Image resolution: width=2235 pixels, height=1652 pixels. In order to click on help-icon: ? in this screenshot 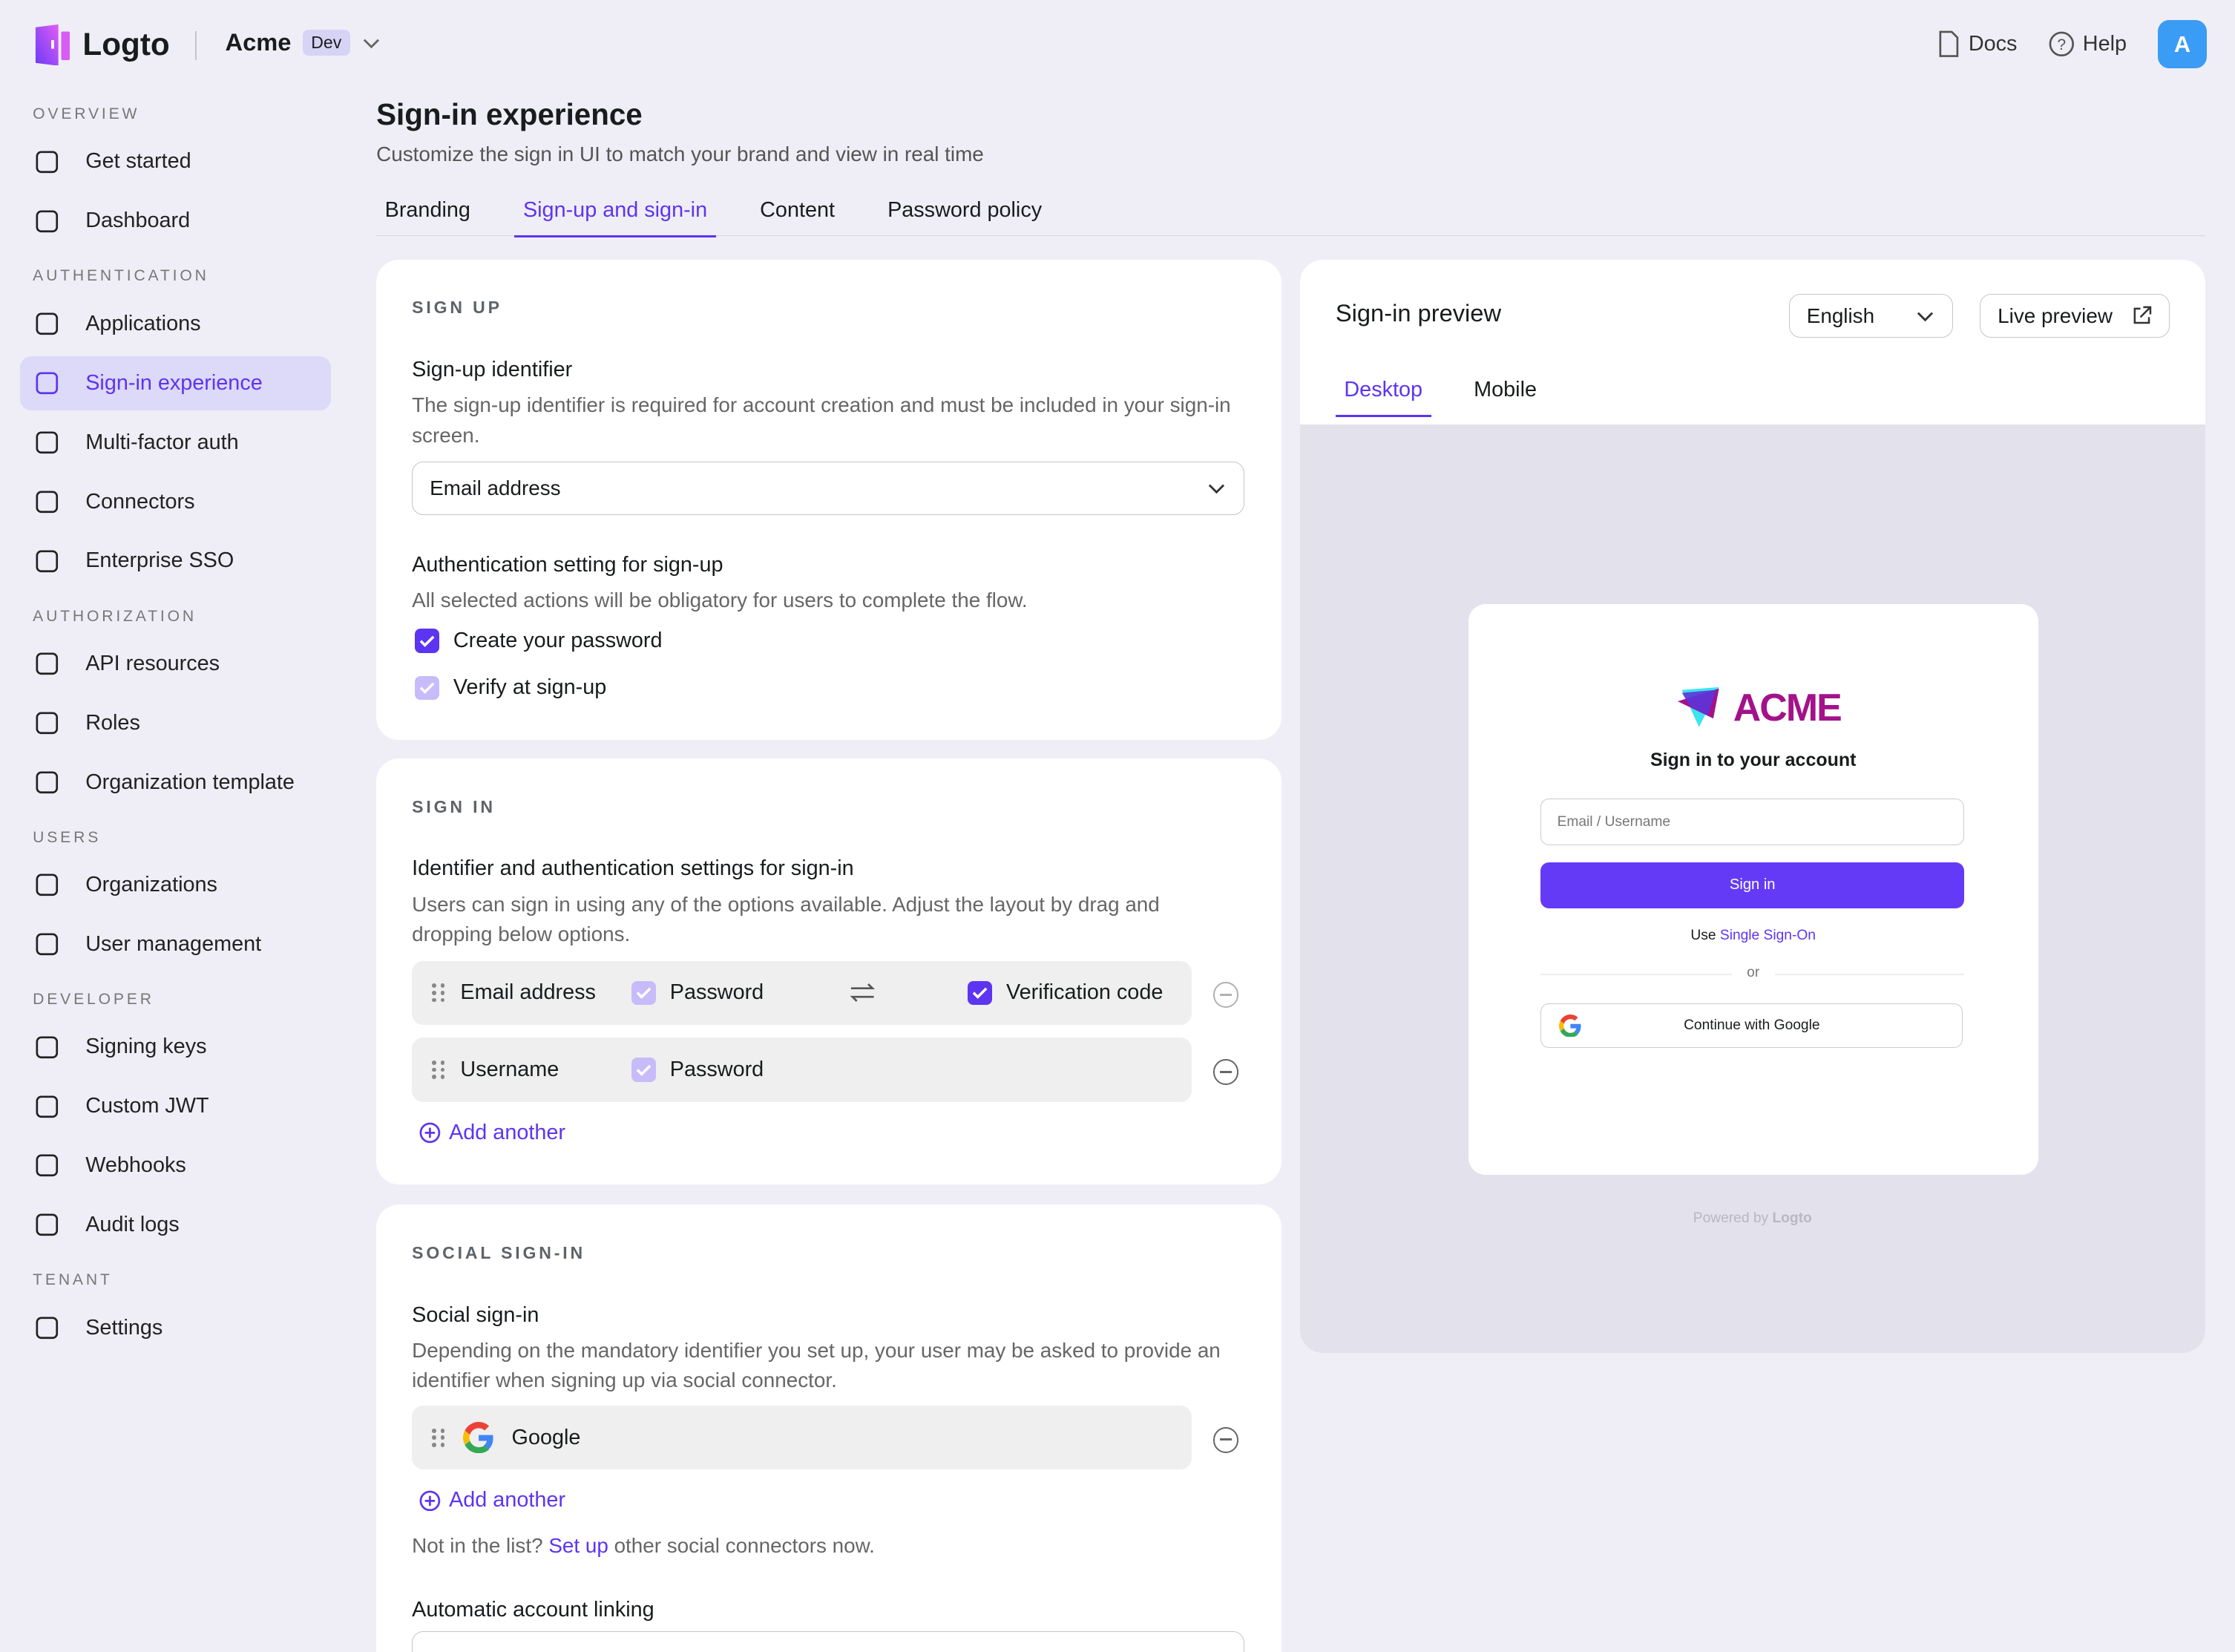, I will do `click(2061, 44)`.